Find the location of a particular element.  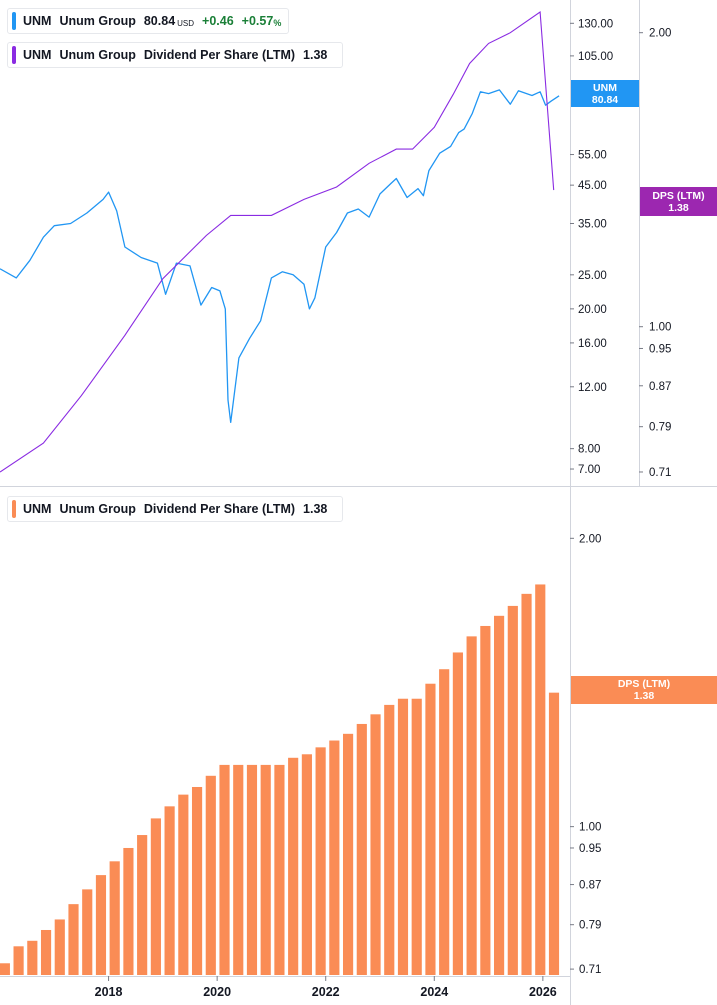

legend-pct-sign: % is located at coordinates (277, 23).